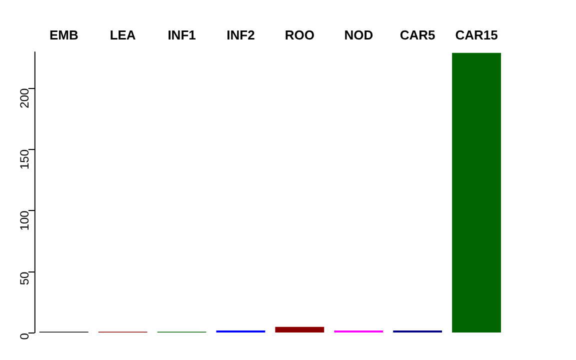 The height and width of the screenshot is (360, 576). What do you see at coordinates (25, 336) in the screenshot?
I see `y-tick-label: 0` at bounding box center [25, 336].